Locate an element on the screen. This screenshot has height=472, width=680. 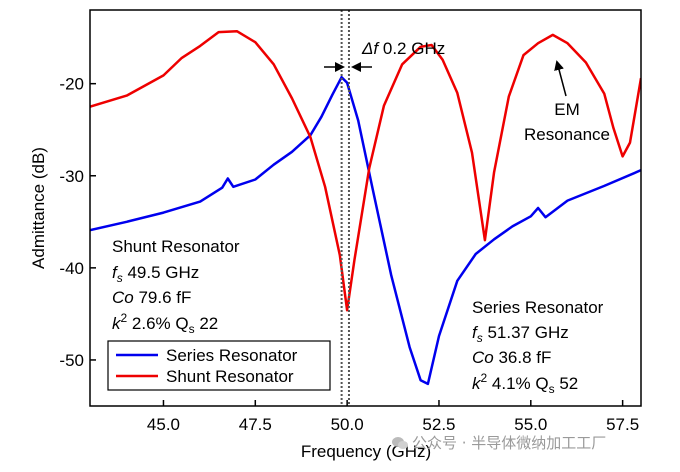
legend: Series Resonator Shunt Resonator is located at coordinates (219, 365).